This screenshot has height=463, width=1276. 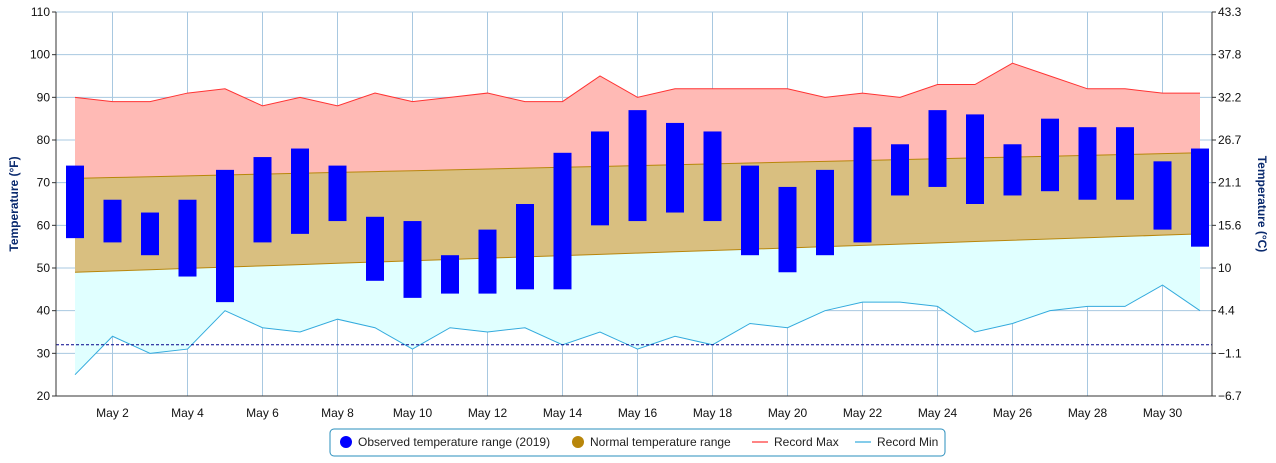 What do you see at coordinates (563, 413) in the screenshot?
I see `x-tick-label: May 14` at bounding box center [563, 413].